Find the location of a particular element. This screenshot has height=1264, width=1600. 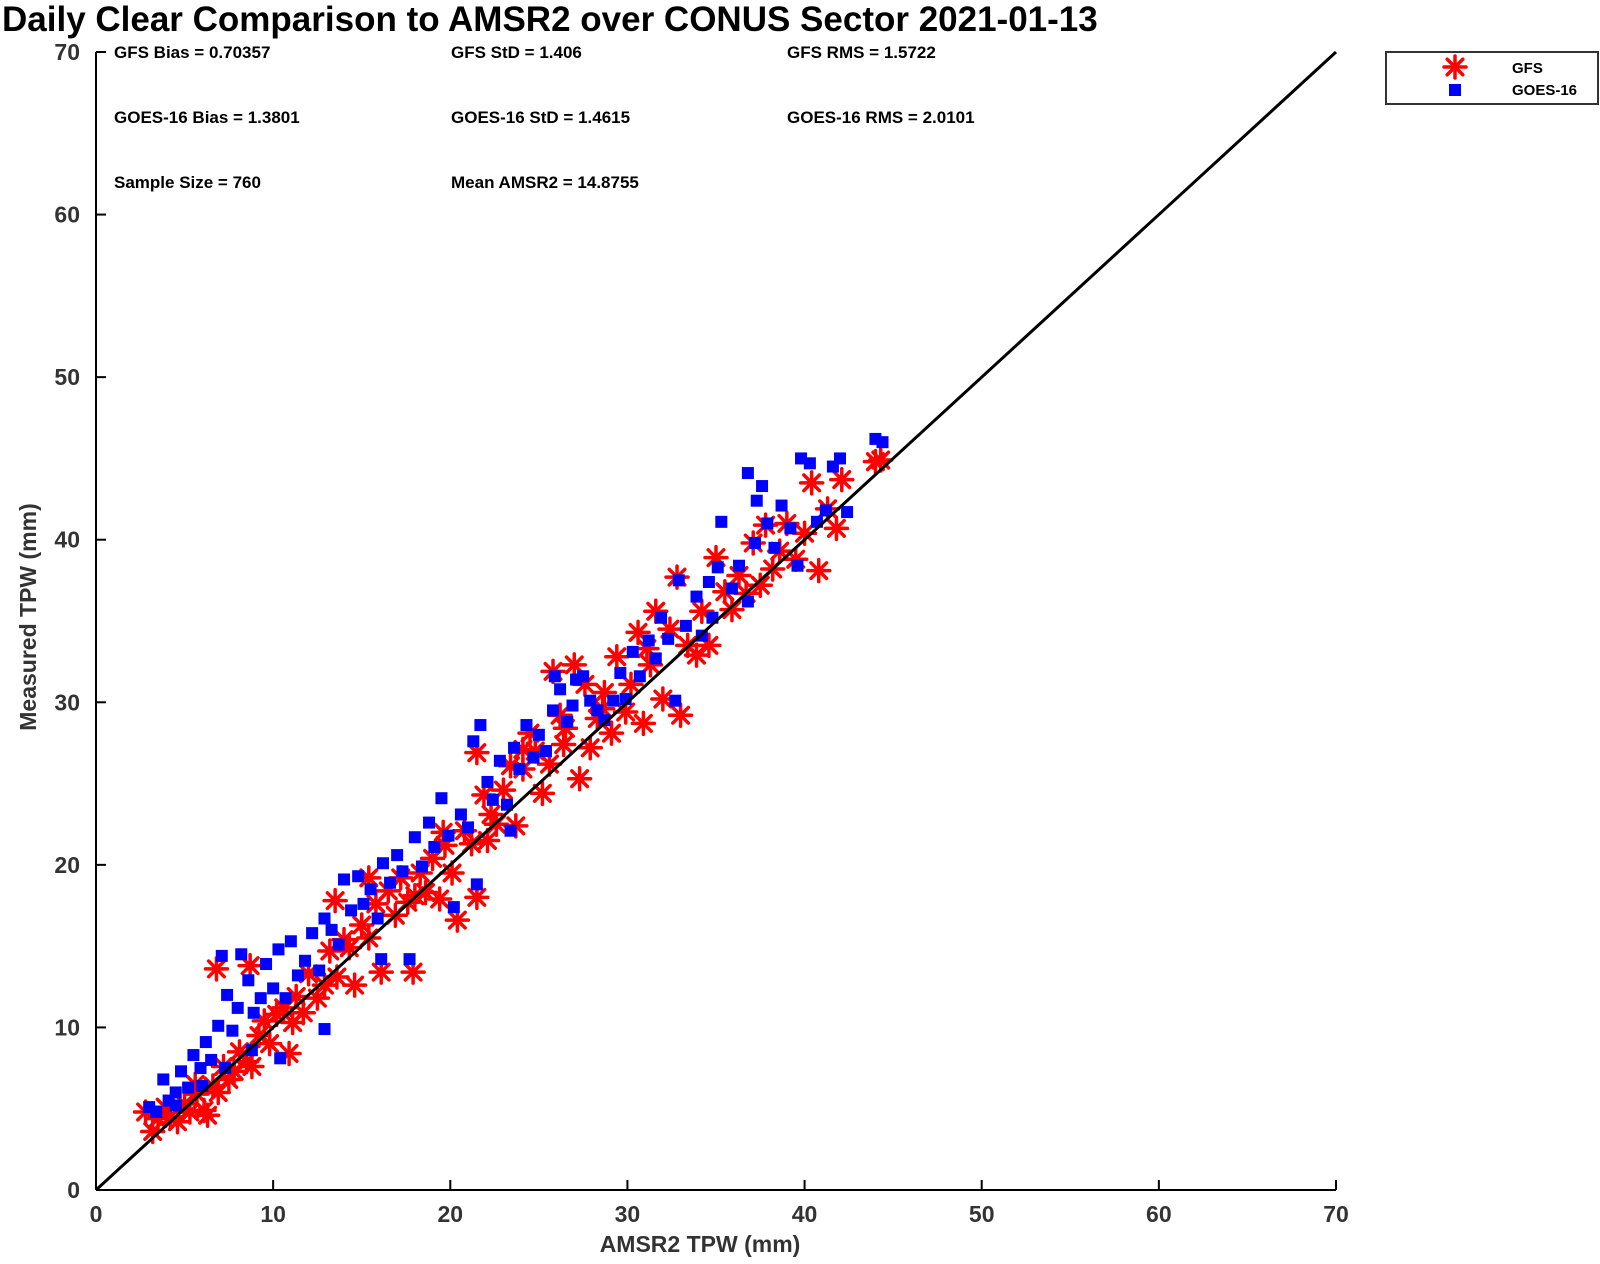

y-tick-label: 10 is located at coordinates (67, 1027).